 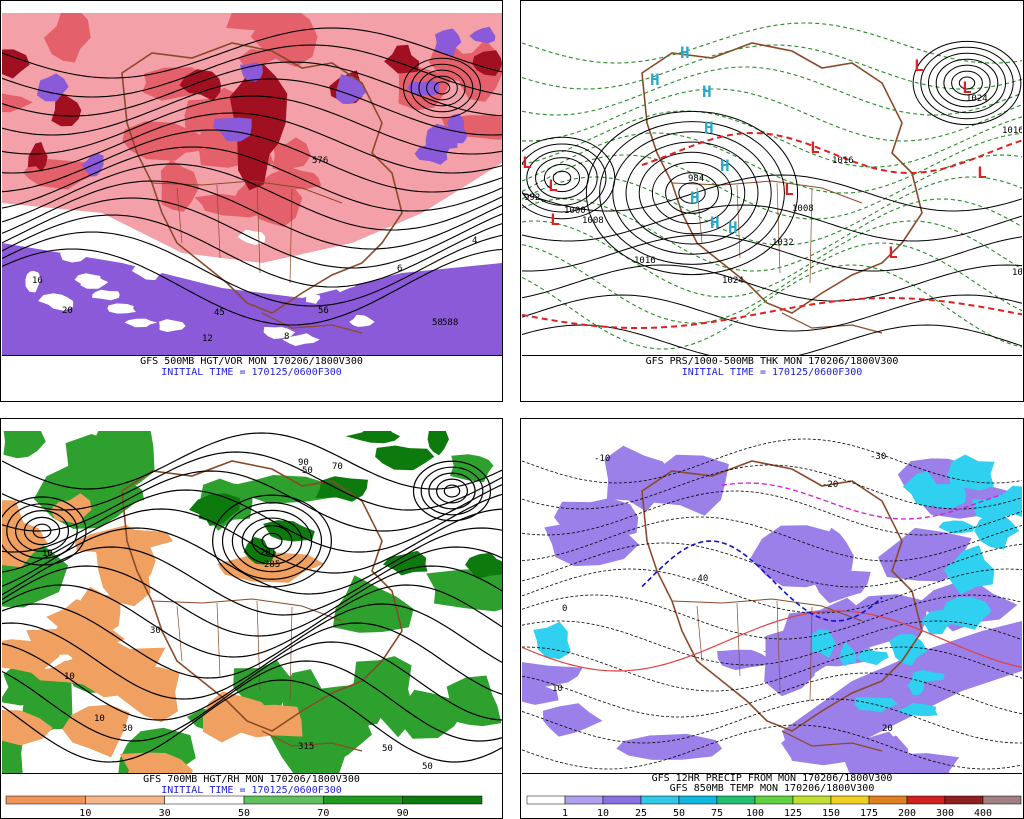 What do you see at coordinates (349, 713) in the screenshot?
I see `rh-moist-area` at bounding box center [349, 713].